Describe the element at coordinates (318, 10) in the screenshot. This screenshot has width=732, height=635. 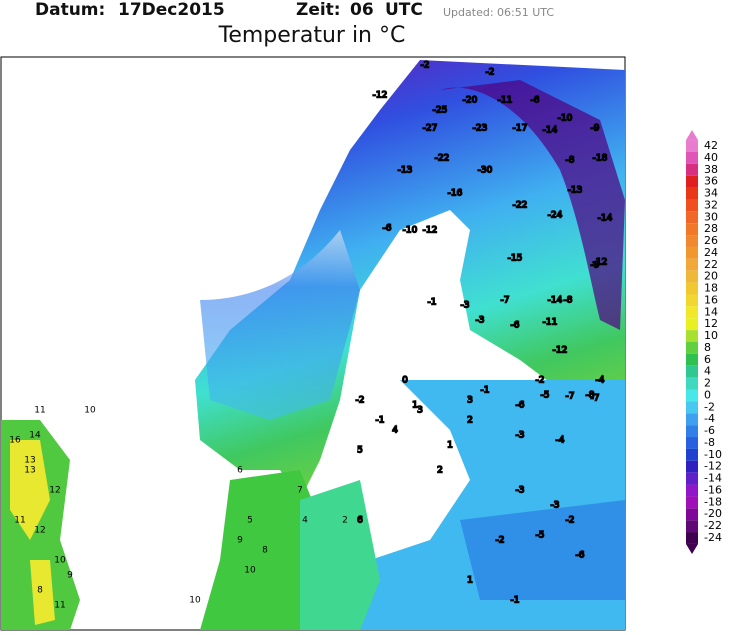
I see `time-label: Zeit:` at that location.